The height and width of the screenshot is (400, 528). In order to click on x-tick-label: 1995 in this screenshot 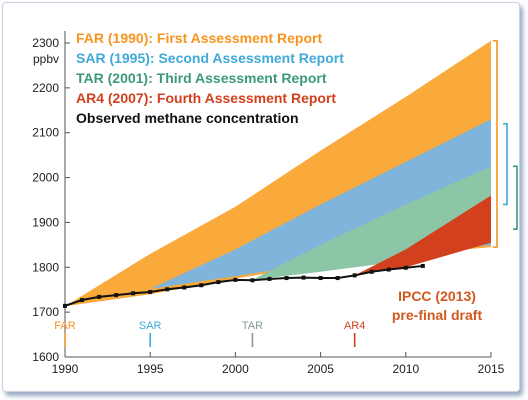, I will do `click(150, 369)`.